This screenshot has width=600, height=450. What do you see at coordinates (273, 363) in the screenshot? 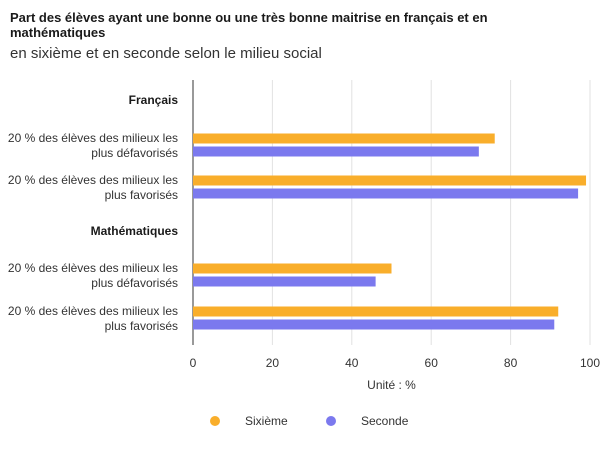
I see `x-tick-label: 20` at bounding box center [273, 363].